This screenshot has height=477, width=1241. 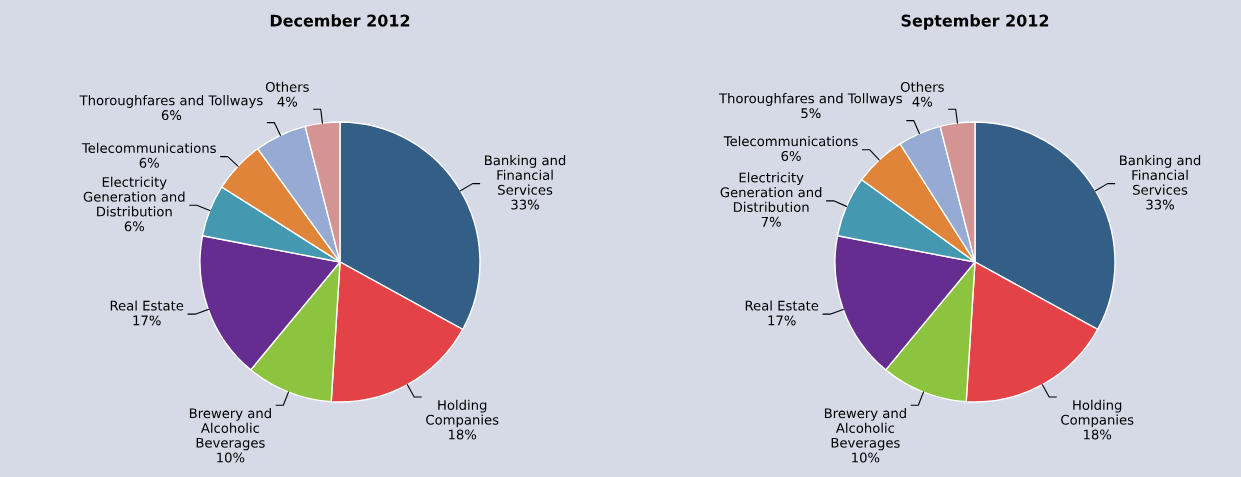 What do you see at coordinates (811, 113) in the screenshot?
I see `data-label: 5%` at bounding box center [811, 113].